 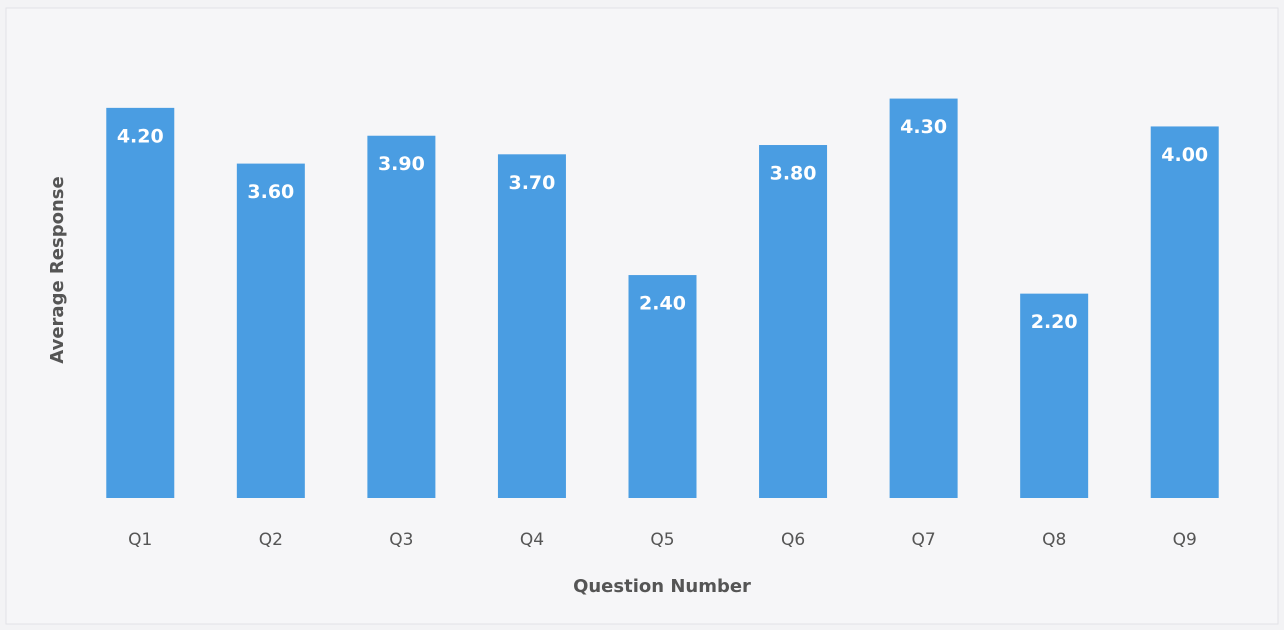 What do you see at coordinates (57, 269) in the screenshot?
I see `y-axis-title: Average Response` at bounding box center [57, 269].